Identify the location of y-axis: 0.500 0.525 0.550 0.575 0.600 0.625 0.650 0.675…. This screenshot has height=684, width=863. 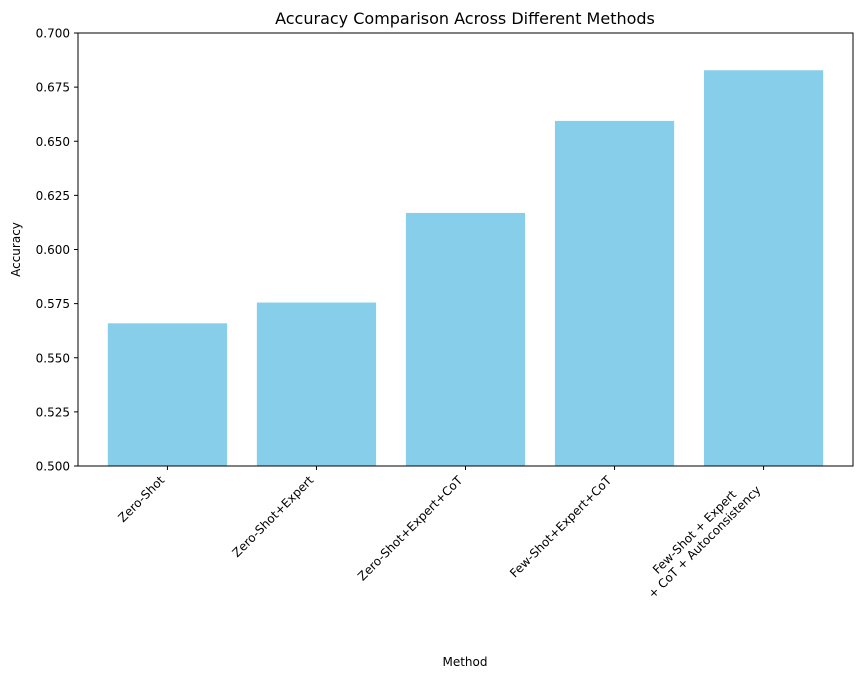
(57, 250).